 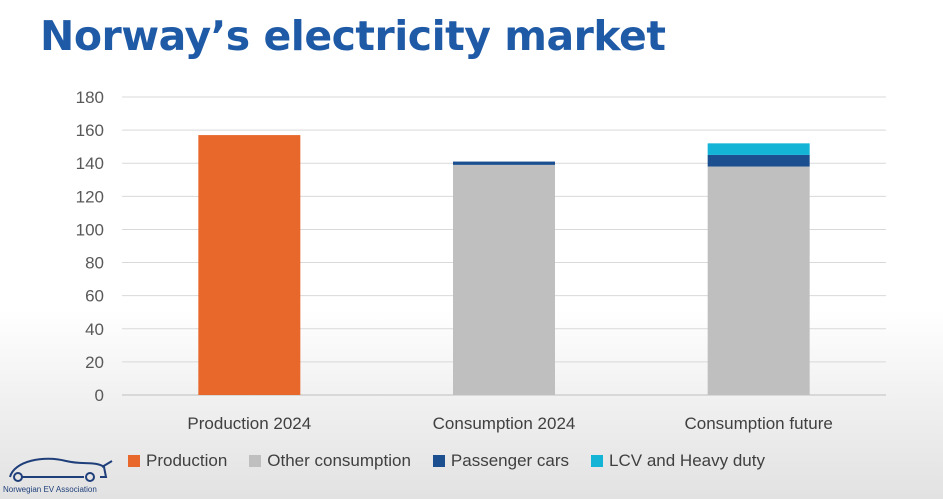 I want to click on y-tick-label: 160, so click(x=90, y=130).